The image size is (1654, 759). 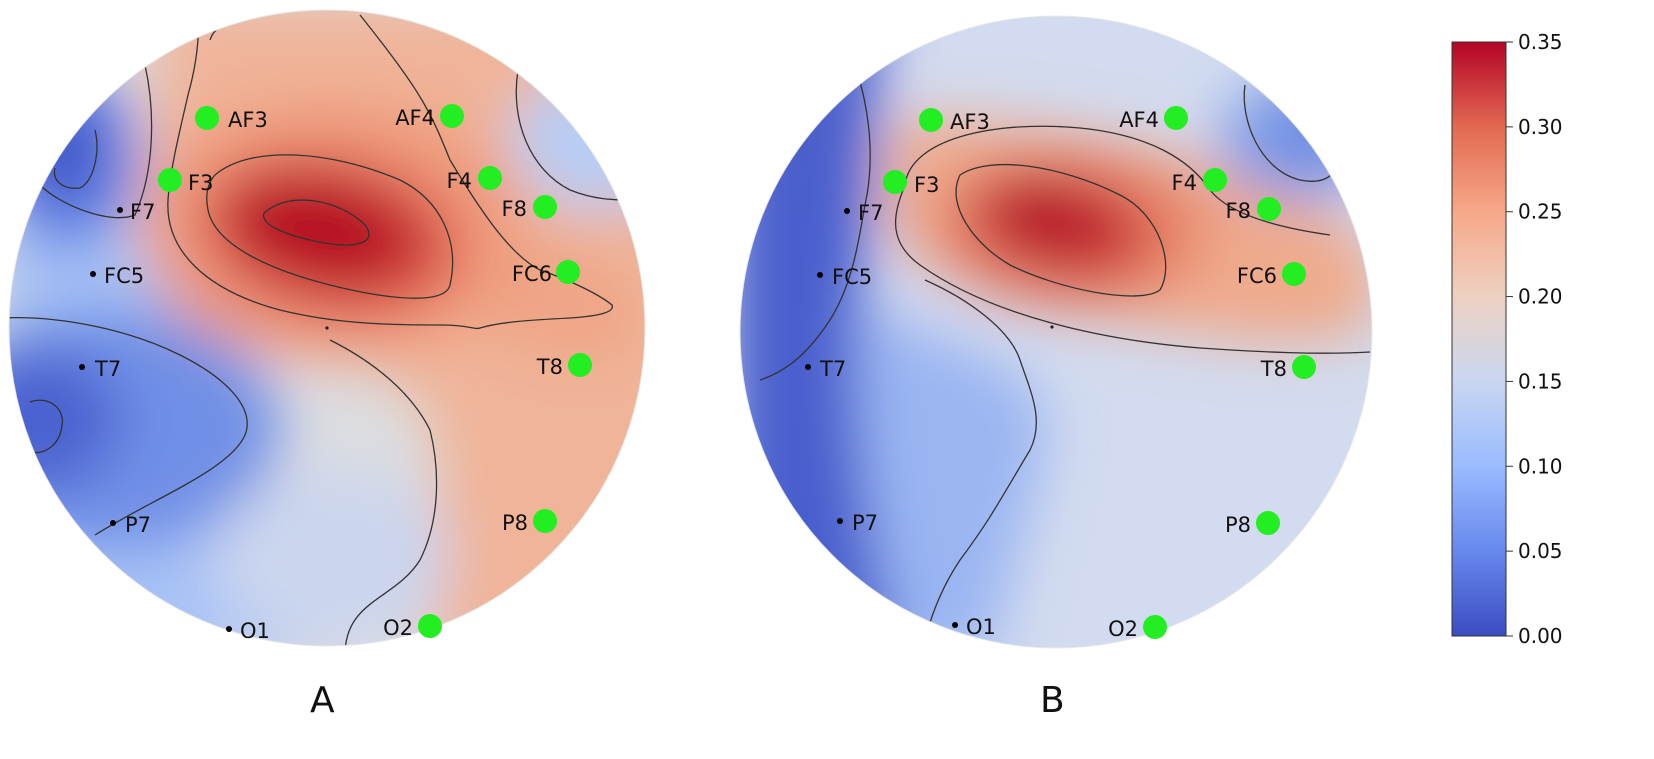 What do you see at coordinates (82, 367) in the screenshot?
I see `electrode-t7-marker-a` at bounding box center [82, 367].